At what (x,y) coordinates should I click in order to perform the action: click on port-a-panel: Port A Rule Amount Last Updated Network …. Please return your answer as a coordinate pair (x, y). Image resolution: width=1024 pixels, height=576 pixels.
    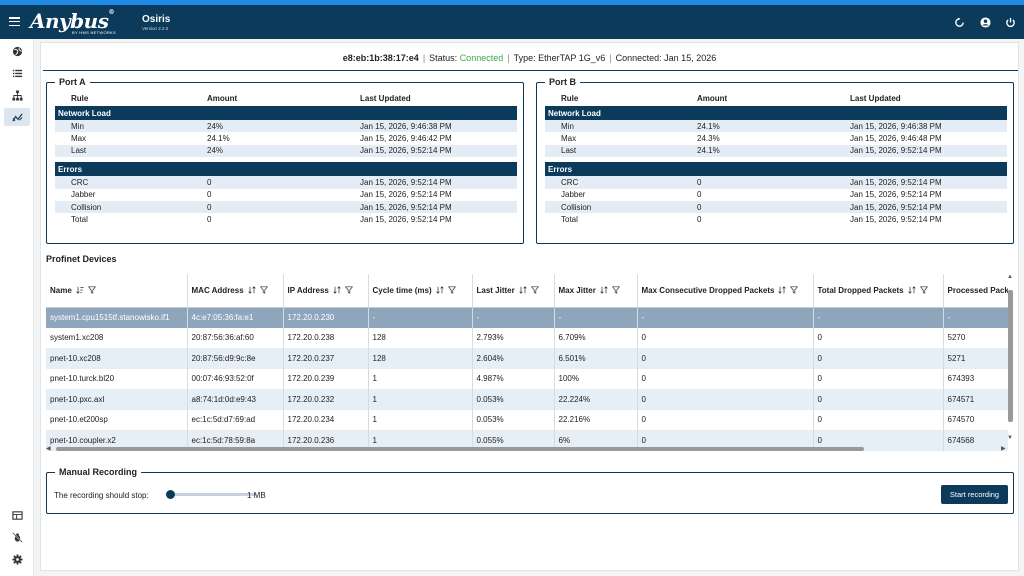
    Looking at the image, I should click on (285, 160).